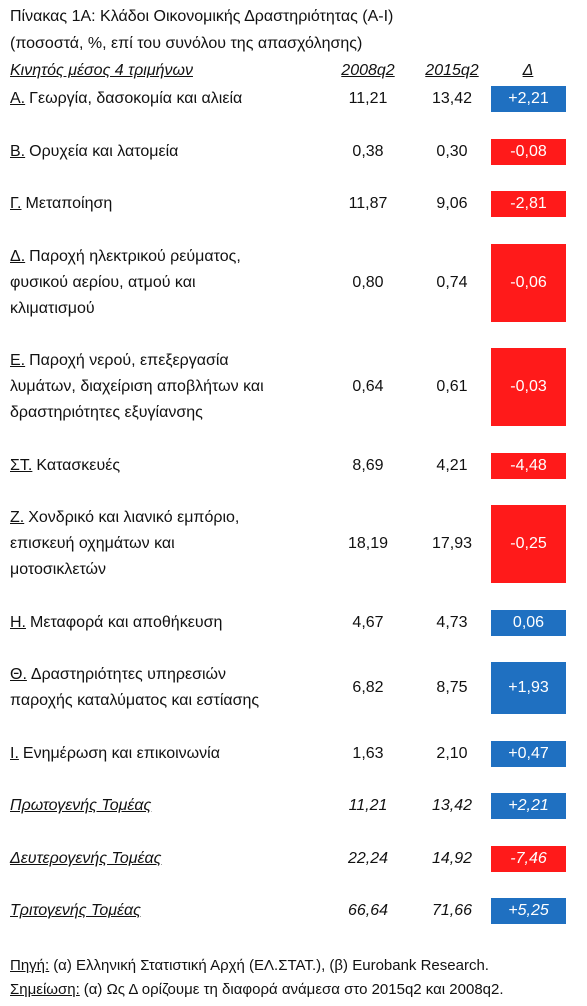  What do you see at coordinates (368, 282) in the screenshot?
I see `value-2008: 0,80` at bounding box center [368, 282].